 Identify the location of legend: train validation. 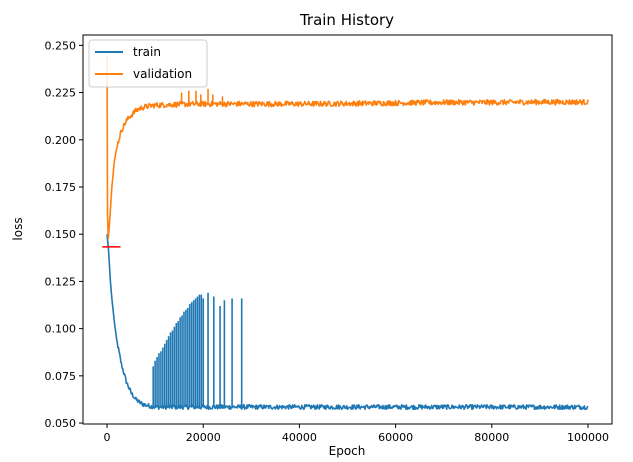
(148, 63).